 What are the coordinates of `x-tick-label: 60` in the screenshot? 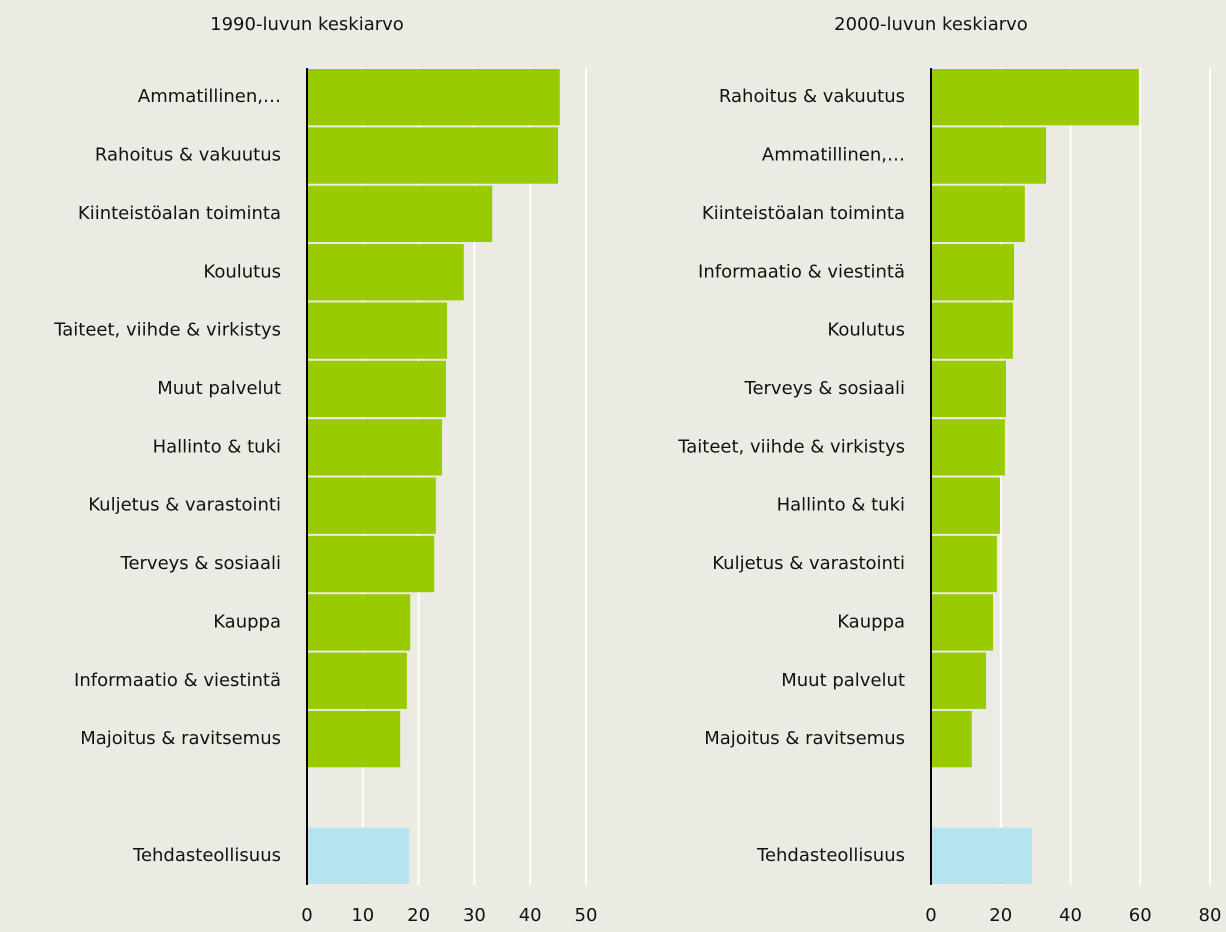 It's located at (1140, 915).